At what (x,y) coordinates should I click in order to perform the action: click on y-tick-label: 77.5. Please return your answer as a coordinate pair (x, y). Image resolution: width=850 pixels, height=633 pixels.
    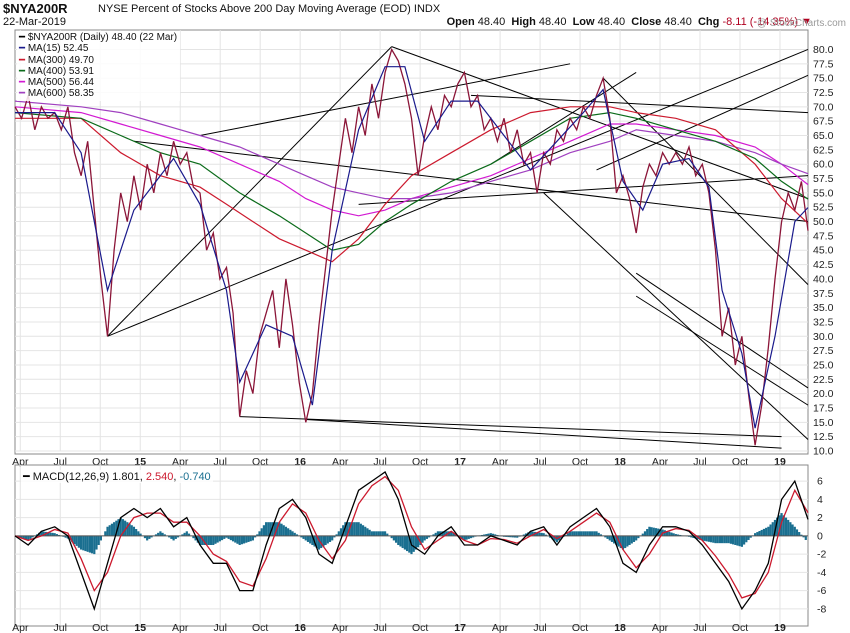
    Looking at the image, I should click on (823, 64).